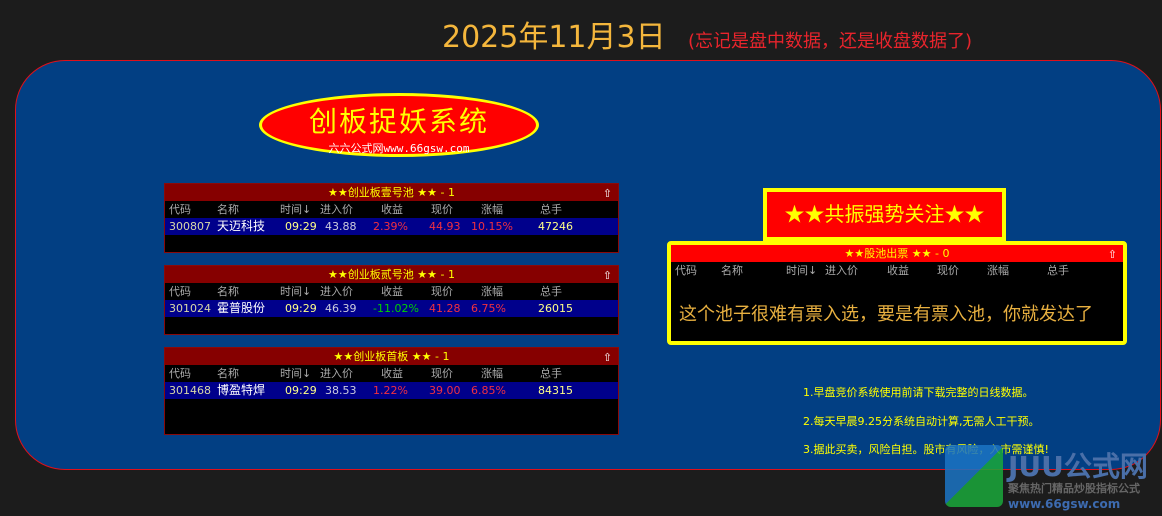  I want to click on col-entry: 进入价, so click(841, 270).